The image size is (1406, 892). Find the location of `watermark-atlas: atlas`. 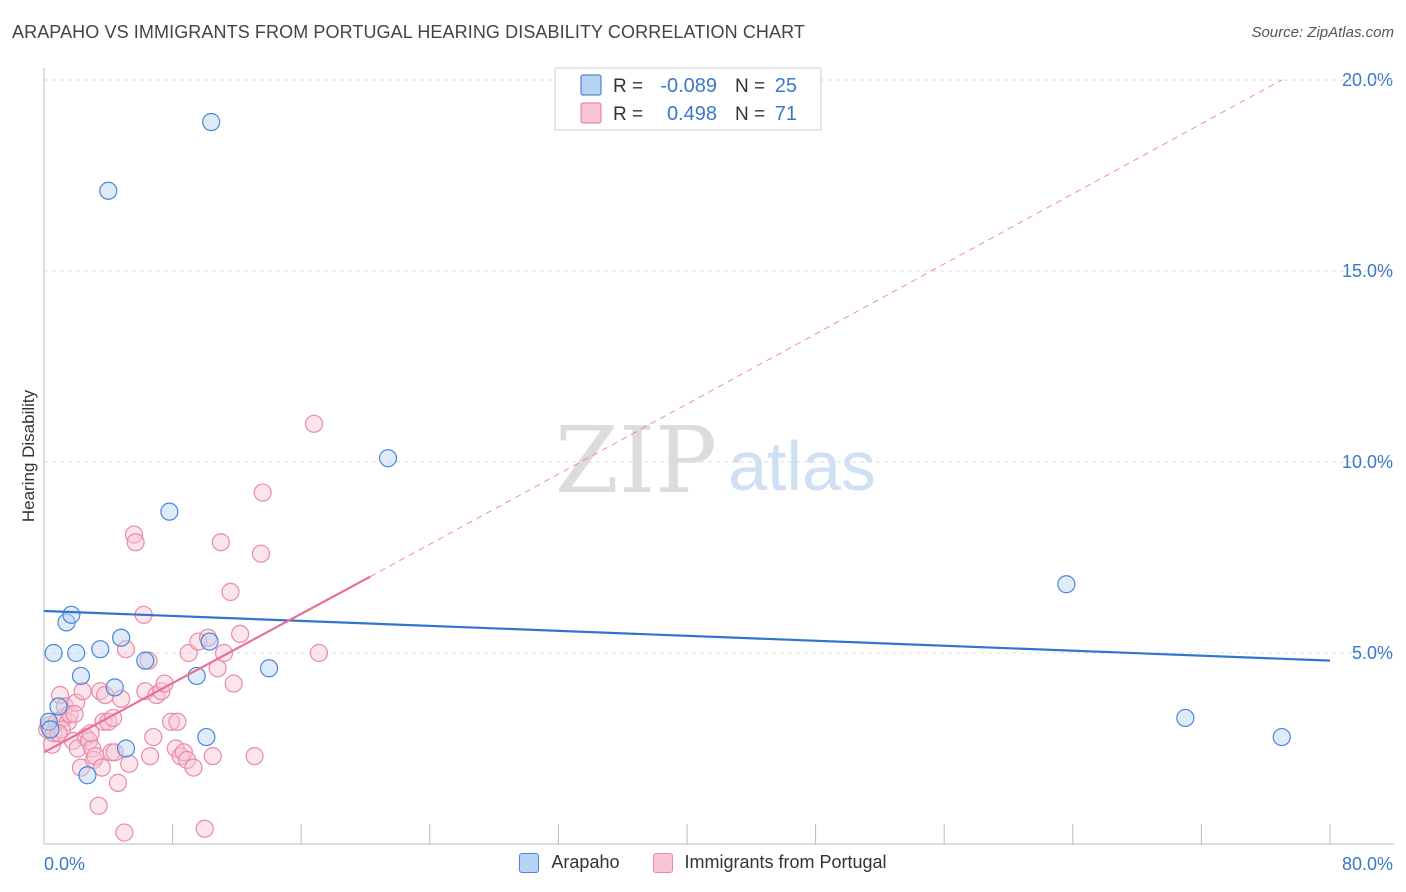

watermark-atlas: atlas is located at coordinates (802, 466).